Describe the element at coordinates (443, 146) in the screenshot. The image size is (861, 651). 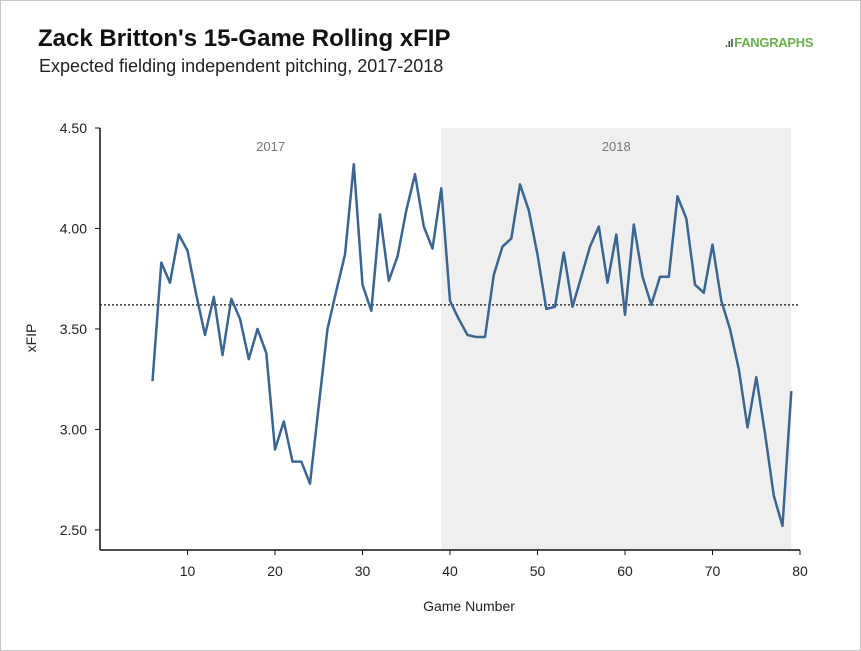
I see `season-labels: 2017 2018` at that location.